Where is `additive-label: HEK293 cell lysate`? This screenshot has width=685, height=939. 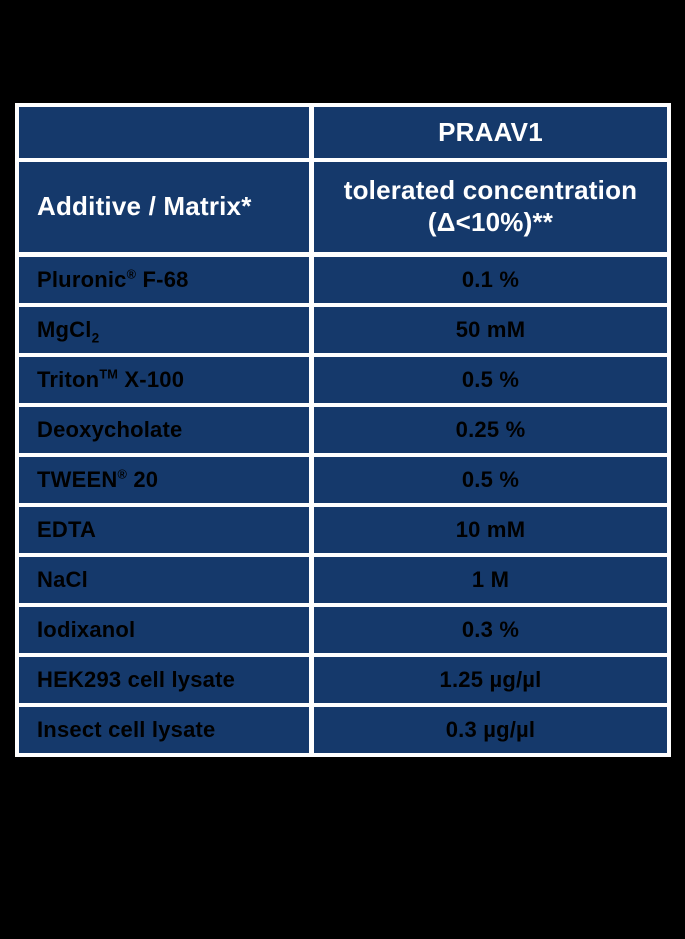 additive-label: HEK293 cell lysate is located at coordinates (136, 679).